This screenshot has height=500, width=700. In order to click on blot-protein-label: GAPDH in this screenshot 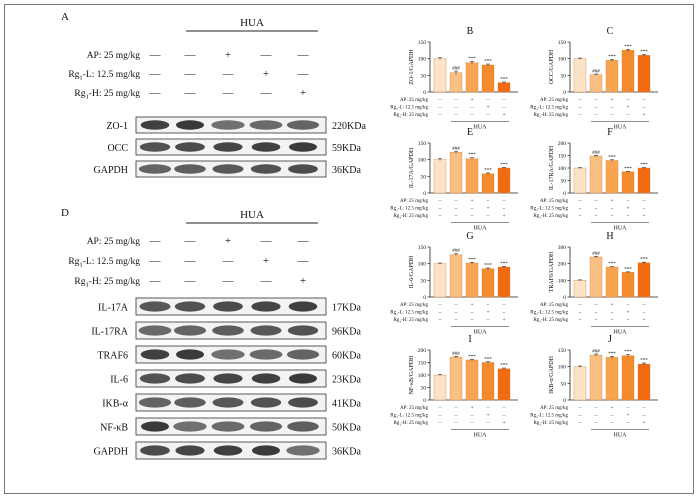, I will do `click(111, 170)`.